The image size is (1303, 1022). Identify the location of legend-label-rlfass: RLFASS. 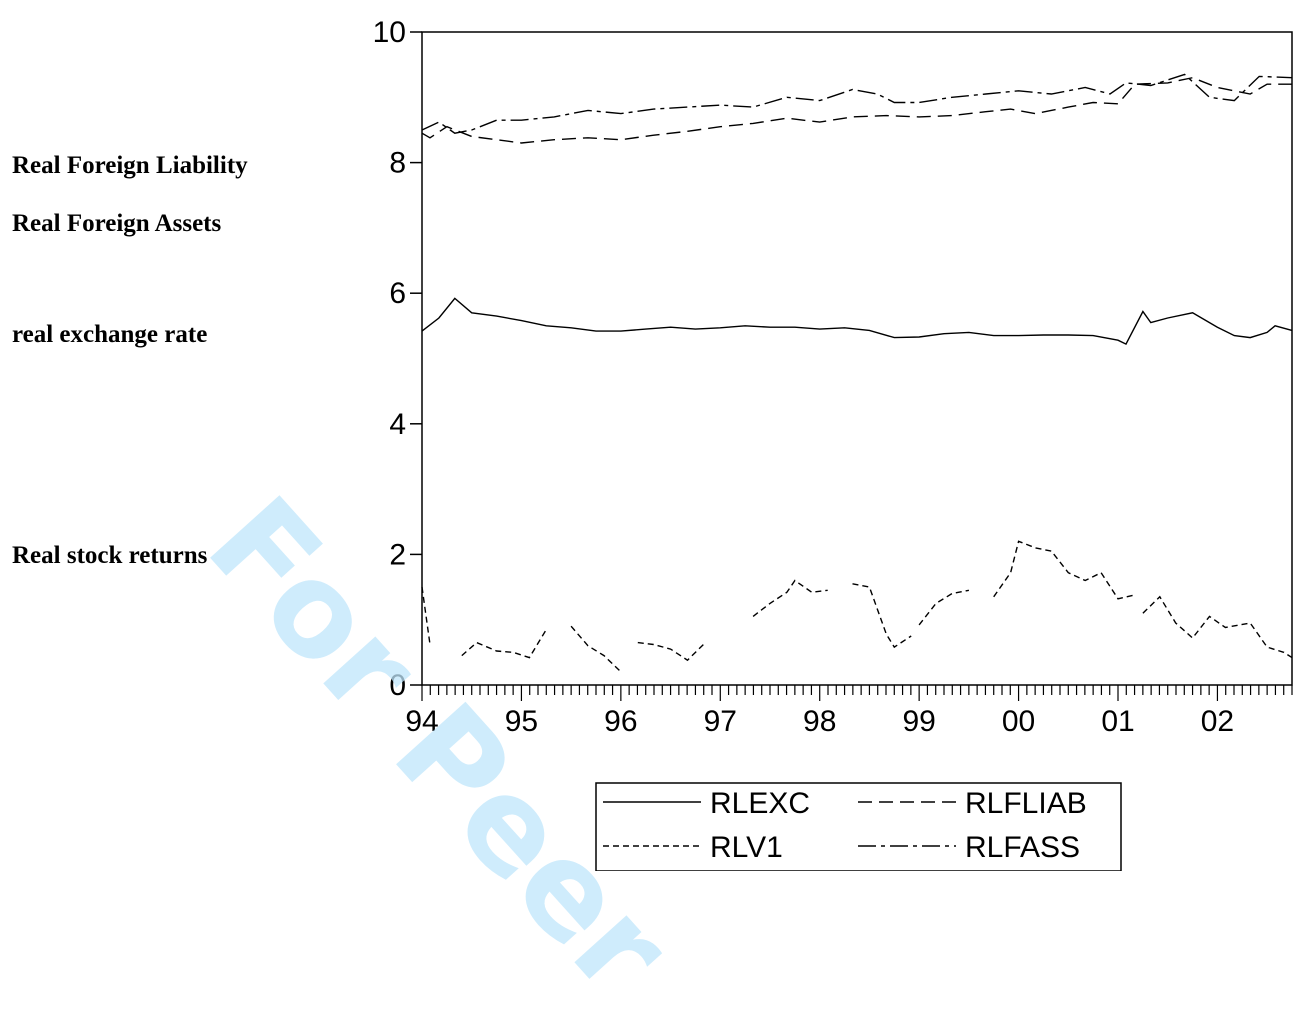
(1022, 847).